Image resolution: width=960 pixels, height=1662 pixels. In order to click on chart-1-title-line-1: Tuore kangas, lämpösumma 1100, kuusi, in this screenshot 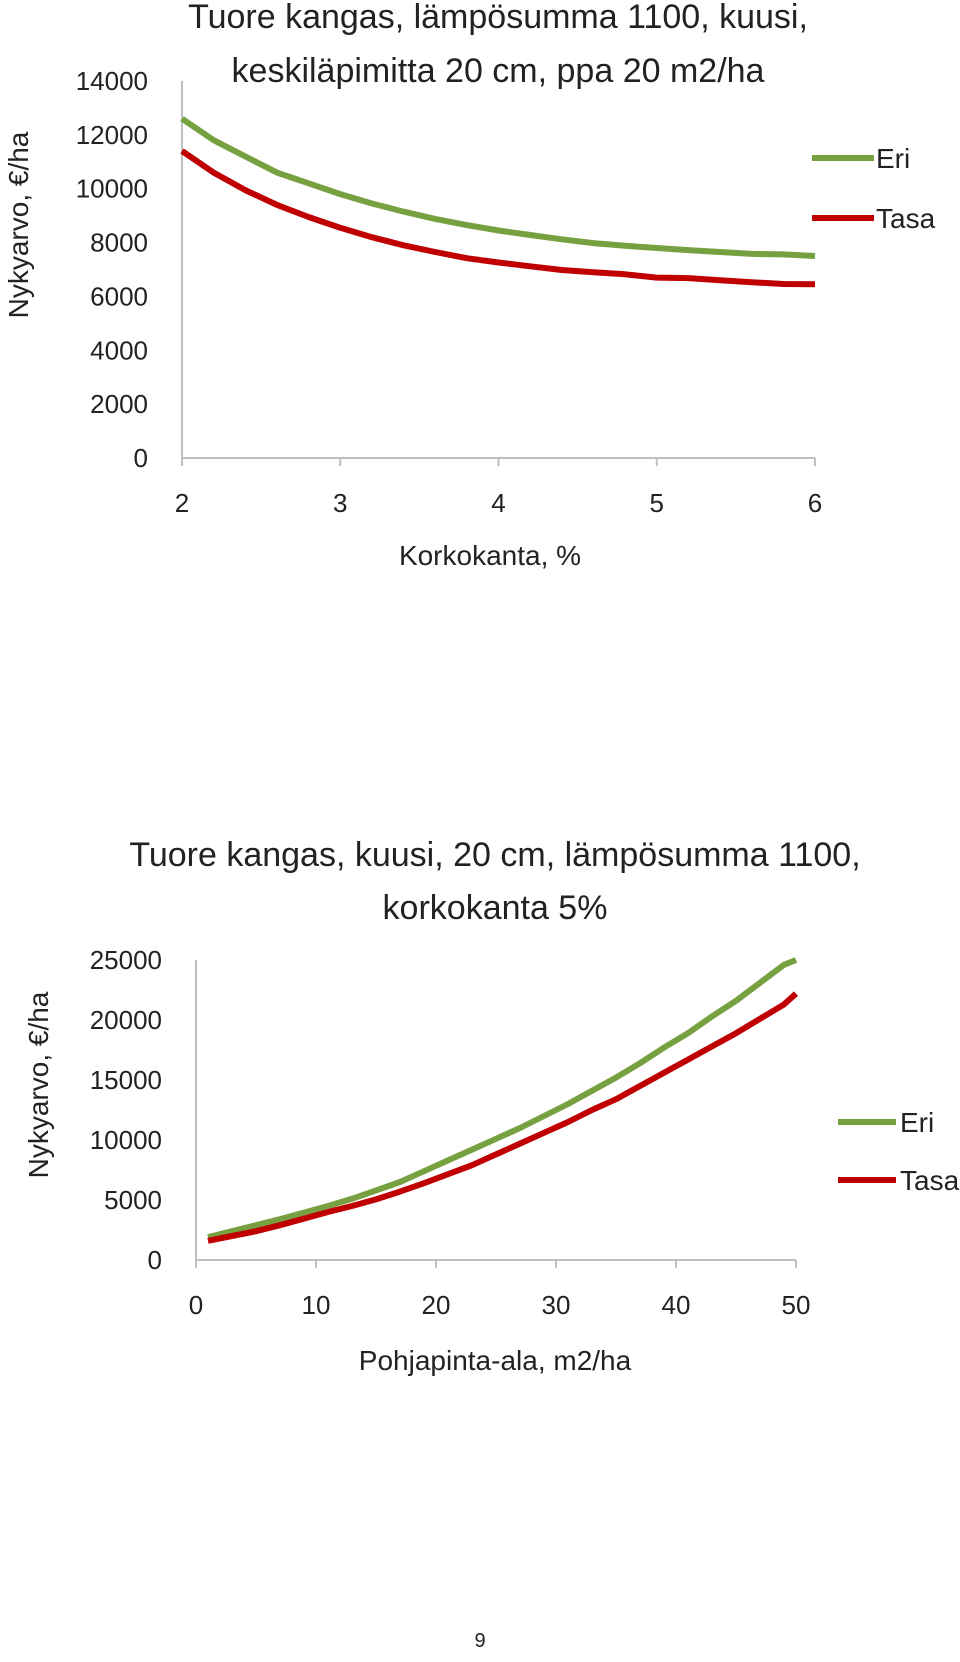, I will do `click(498, 18)`.